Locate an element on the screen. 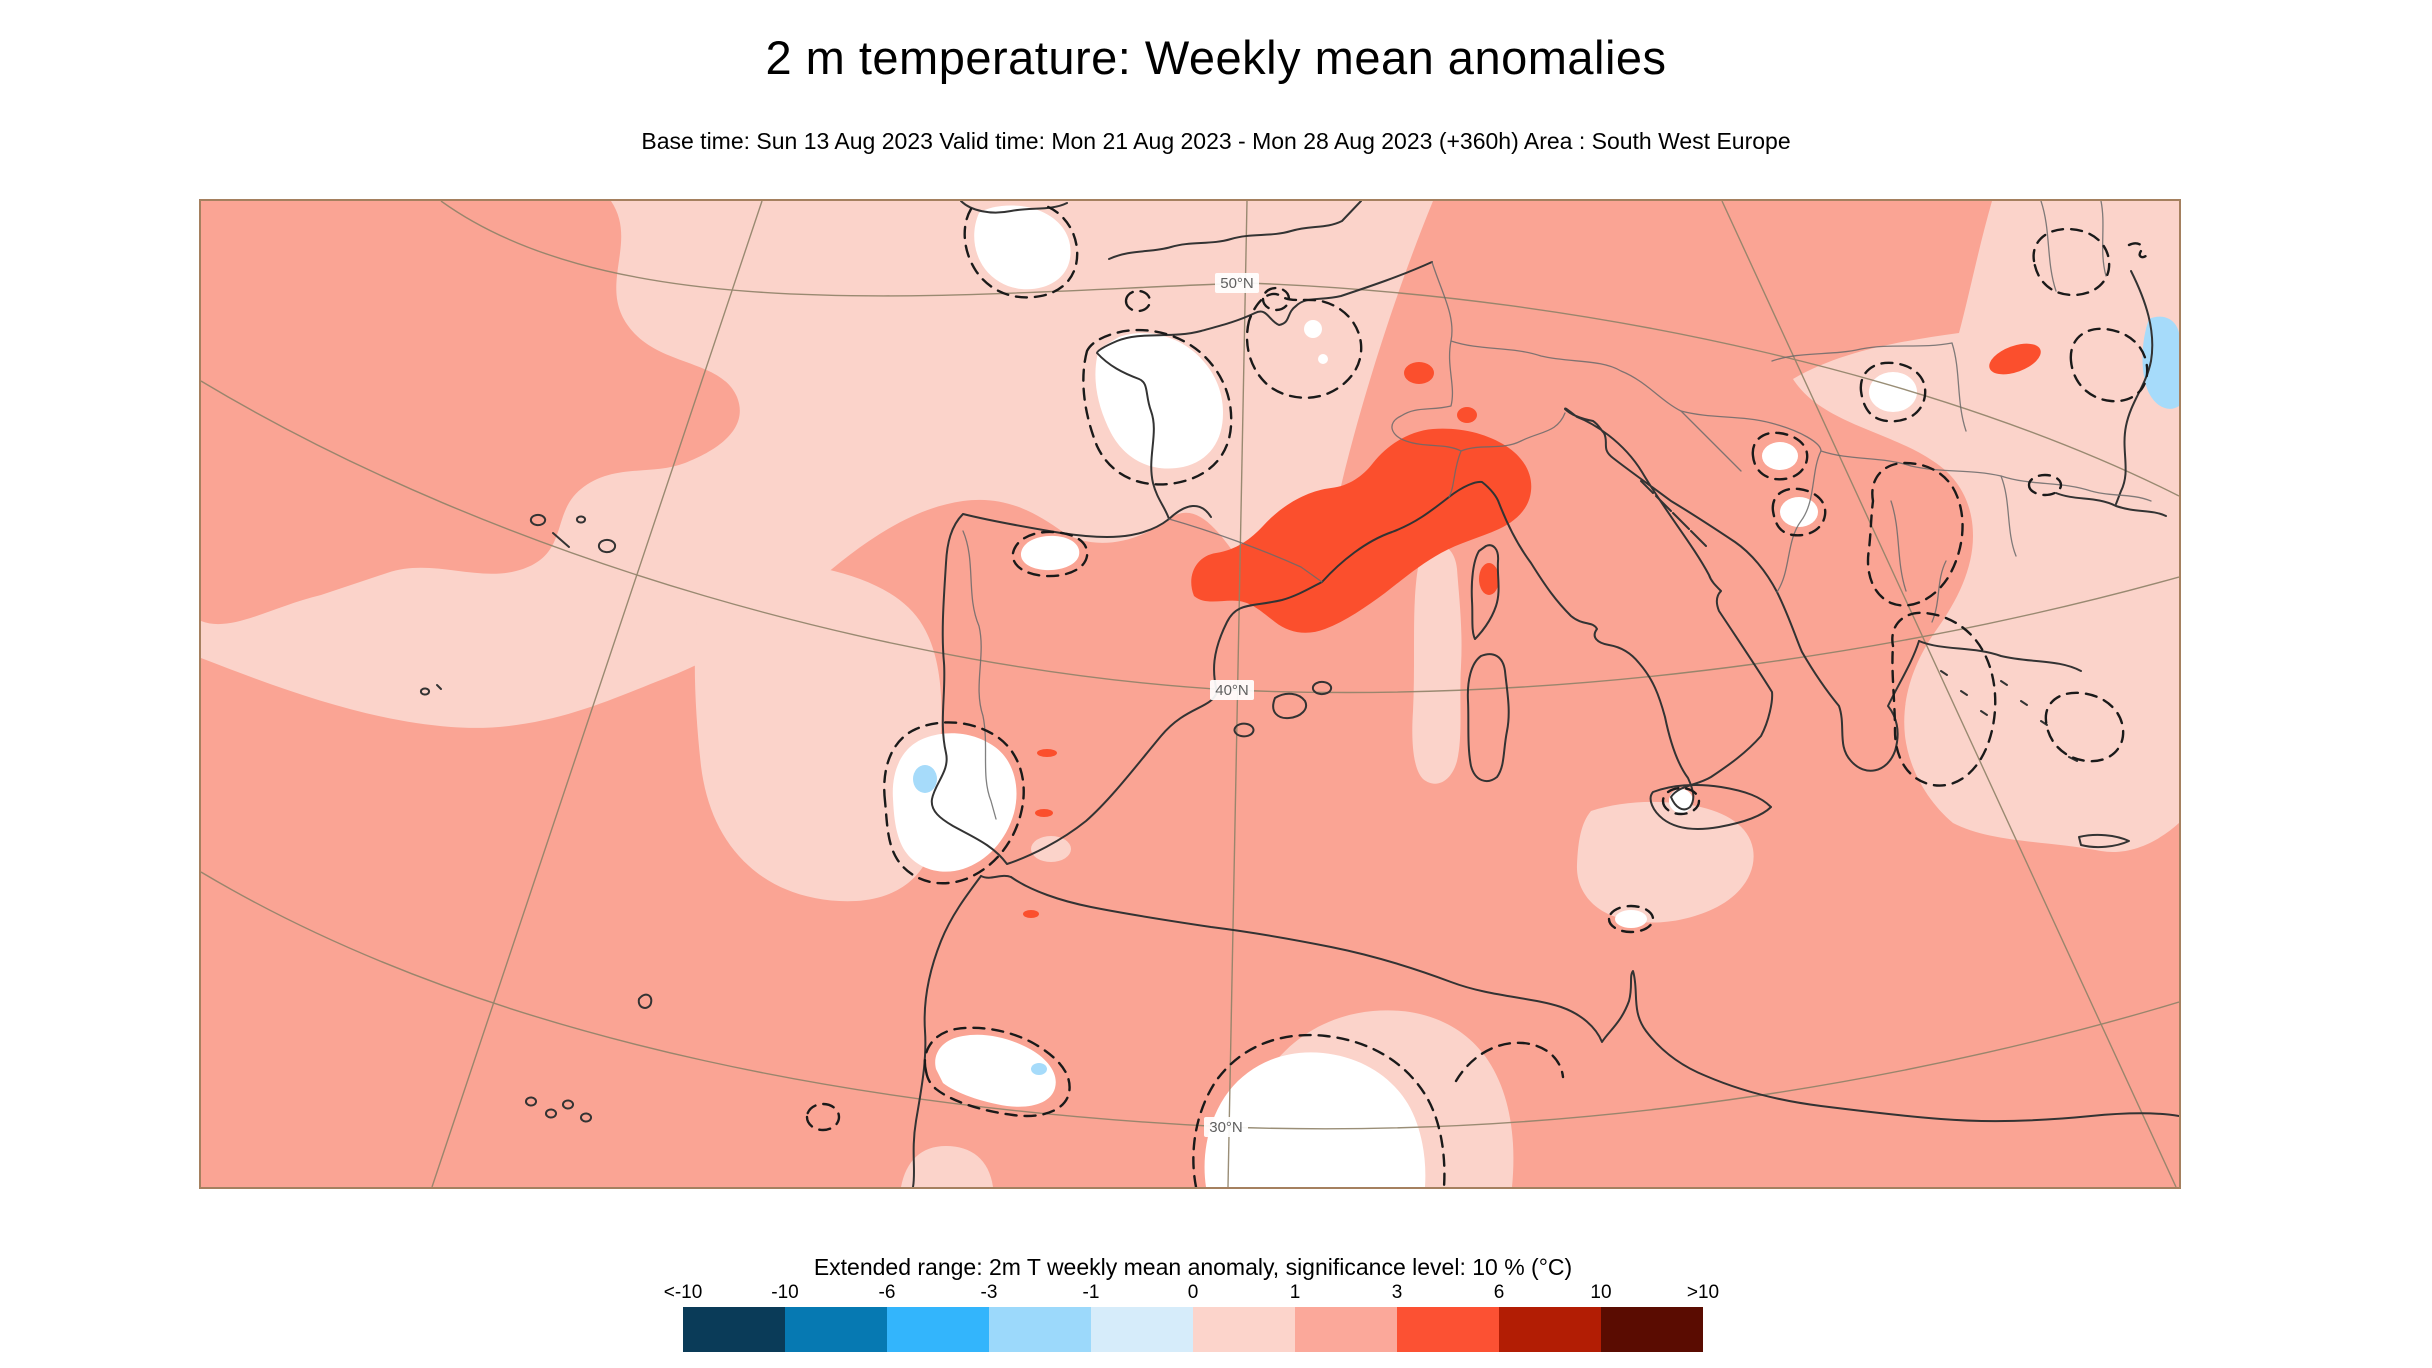 This screenshot has height=1368, width=2432. colorbar-tick-label: 0 is located at coordinates (1193, 1292).